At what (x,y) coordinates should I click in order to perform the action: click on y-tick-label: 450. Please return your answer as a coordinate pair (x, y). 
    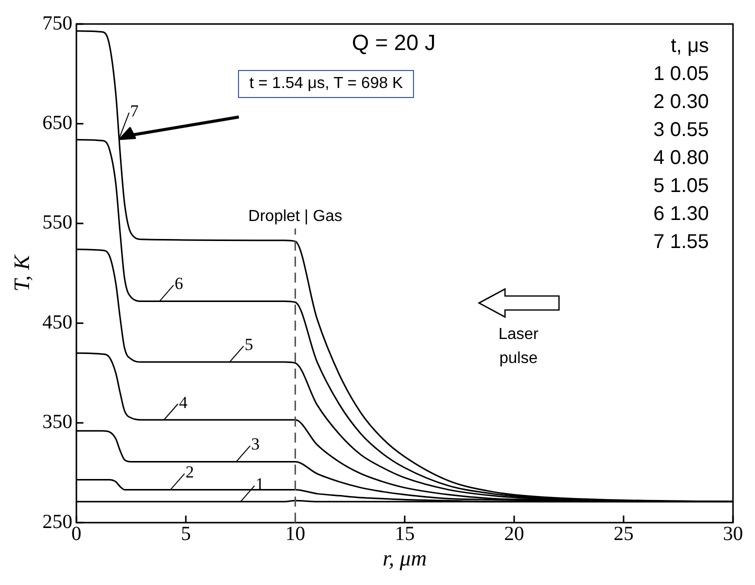
    Looking at the image, I should click on (57, 322).